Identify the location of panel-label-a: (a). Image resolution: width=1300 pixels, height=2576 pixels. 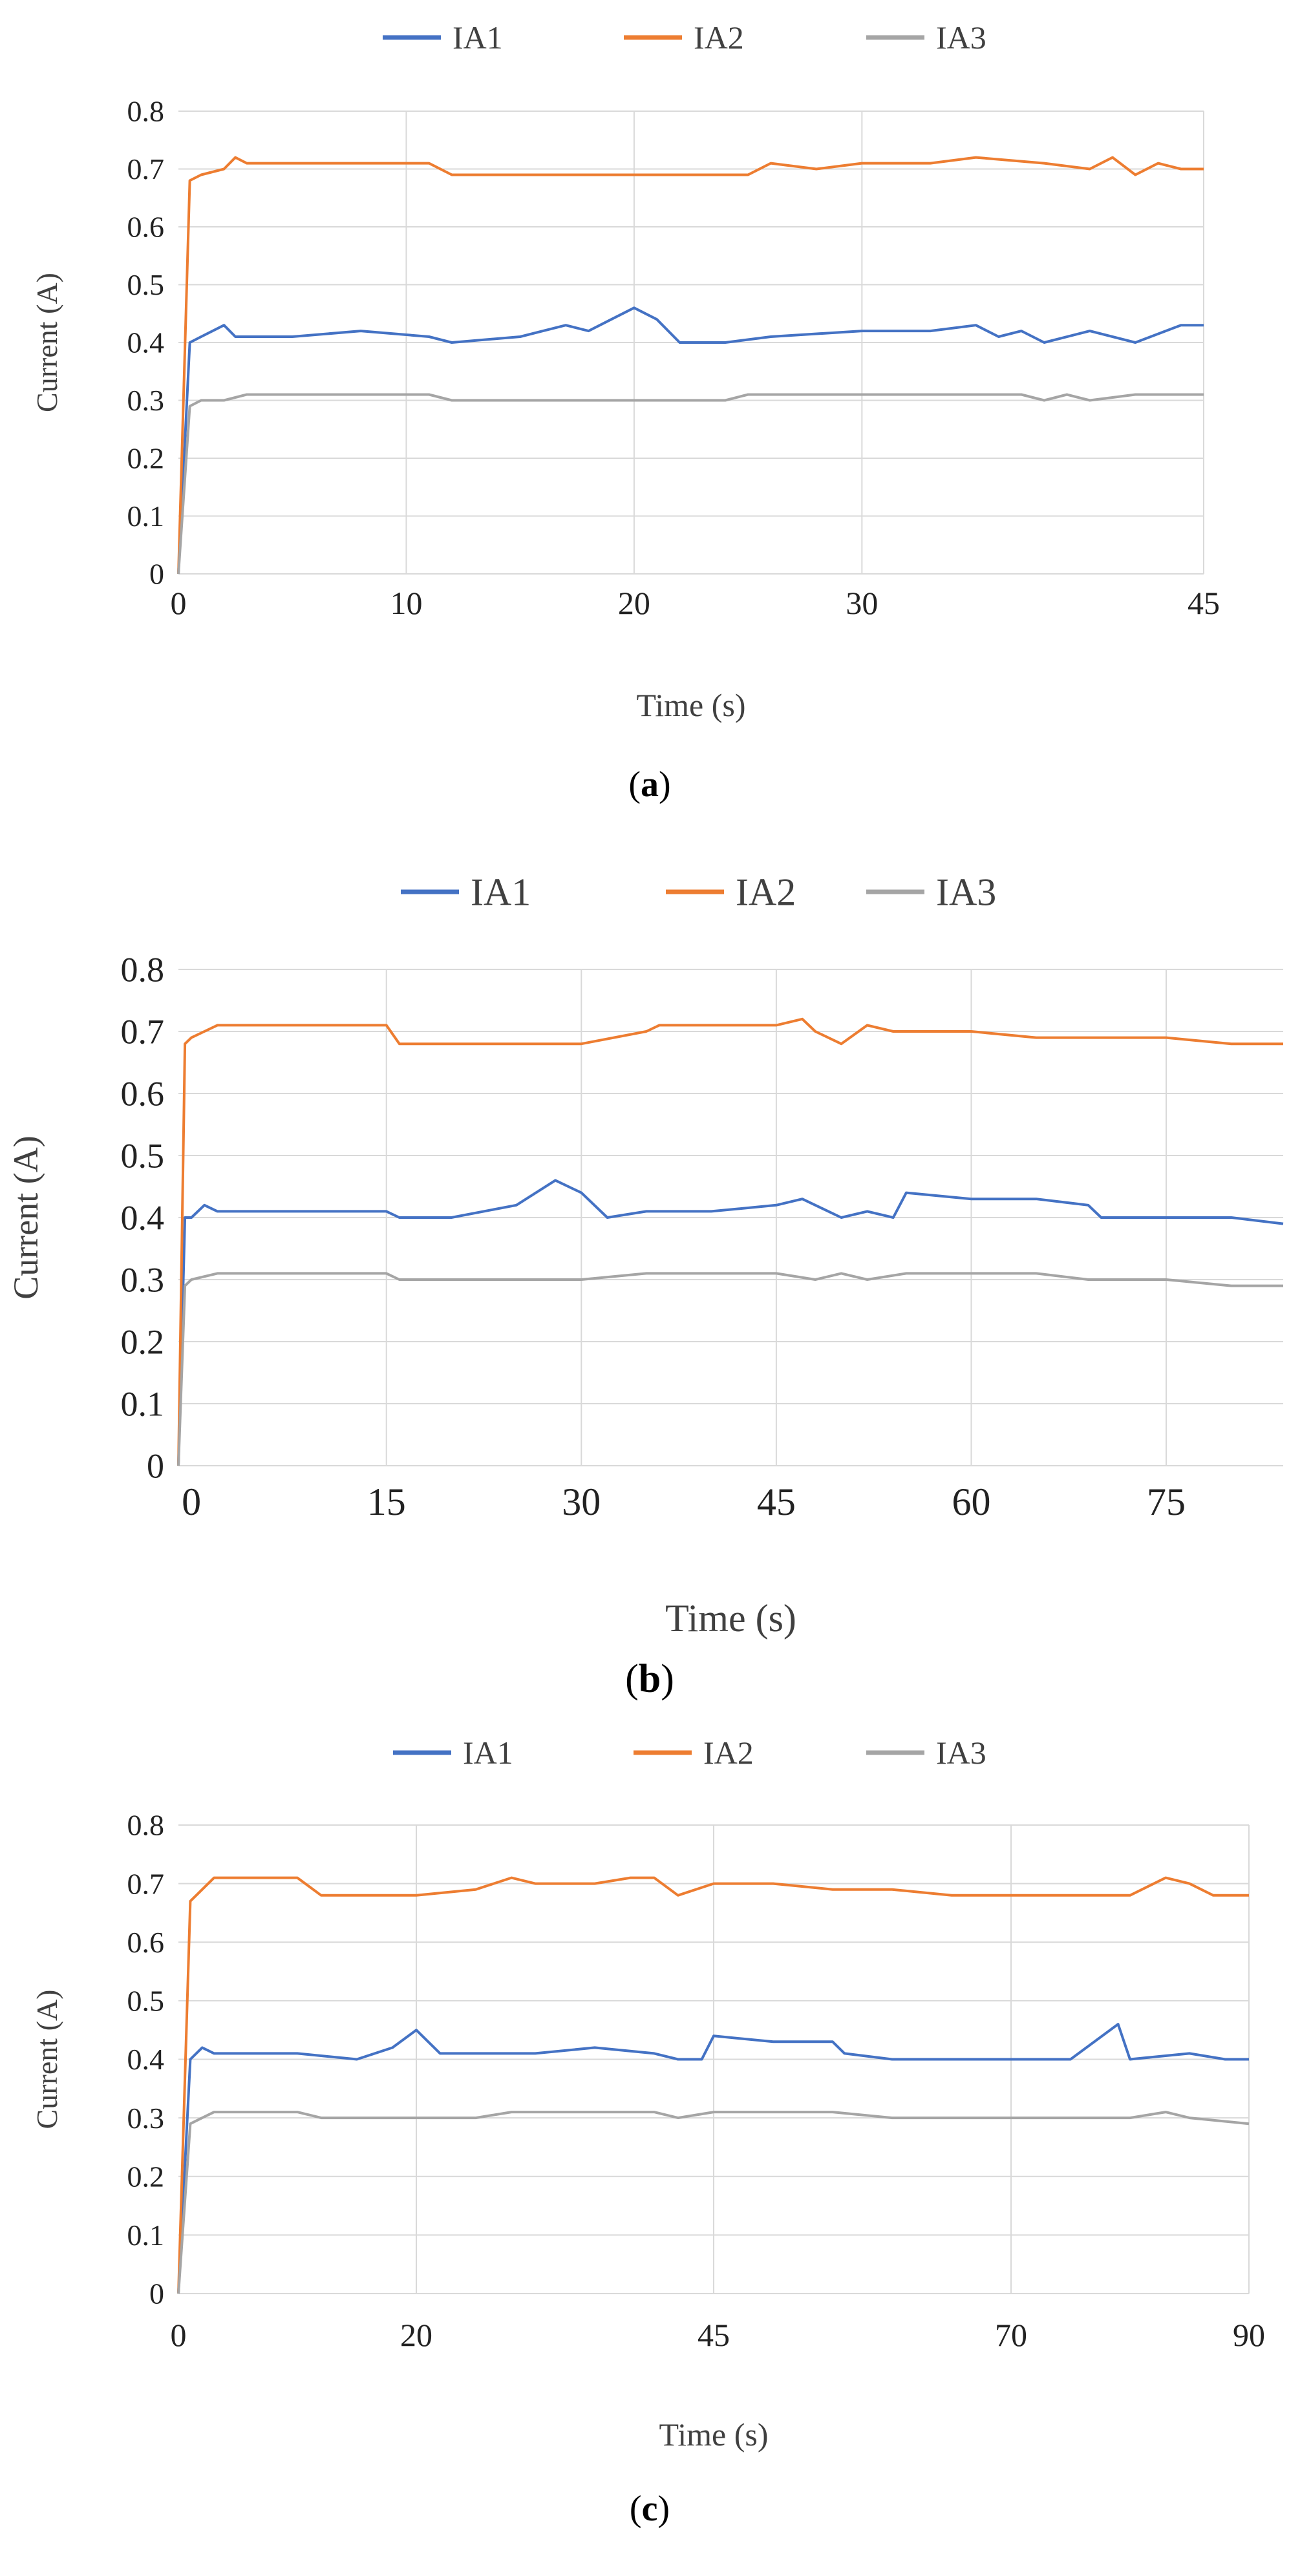
(649, 785).